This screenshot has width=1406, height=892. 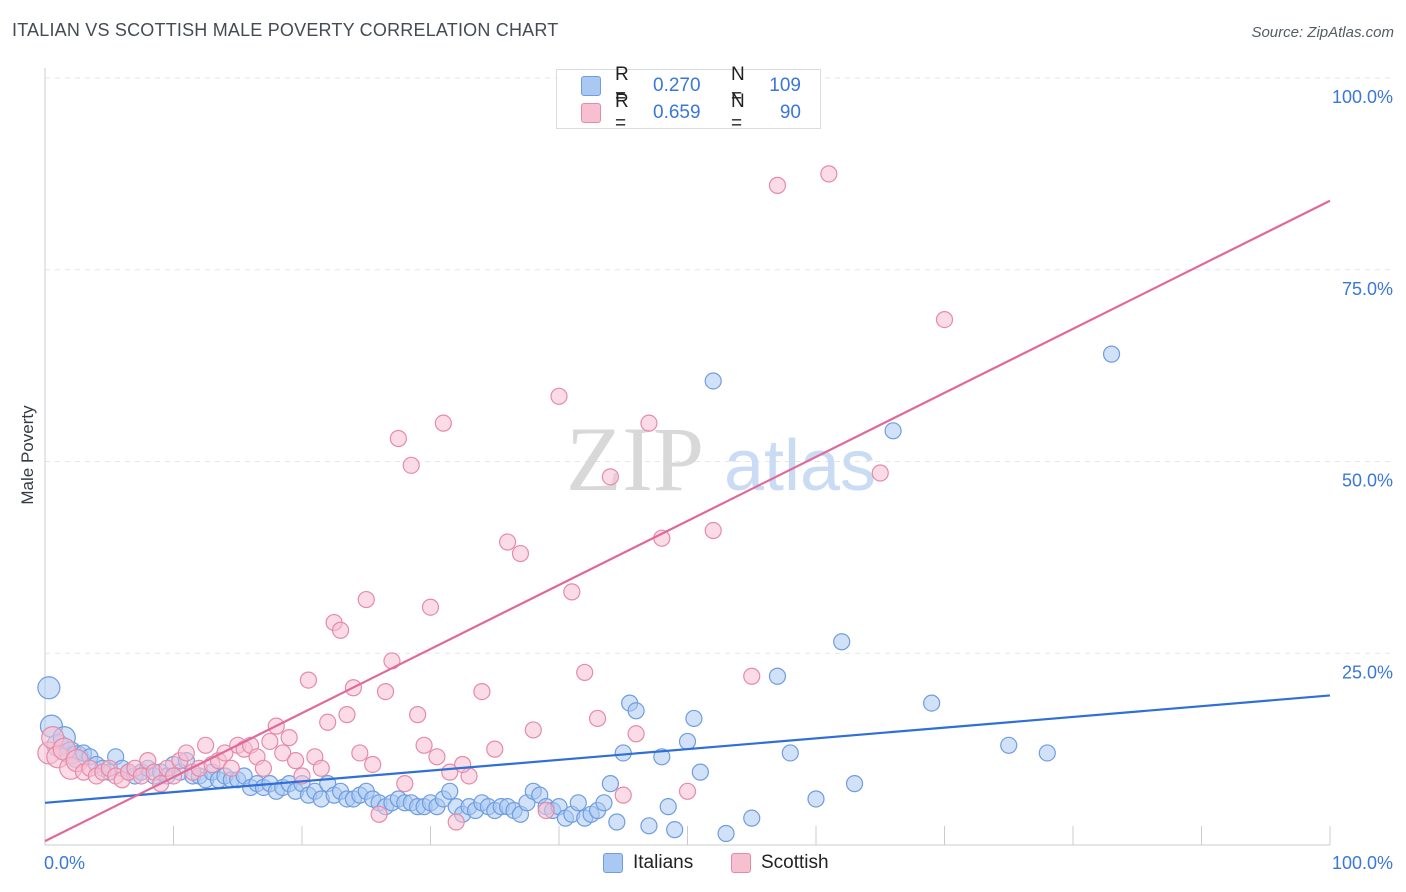 What do you see at coordinates (1367, 481) in the screenshot?
I see `y-tick-label: 50.0%` at bounding box center [1367, 481].